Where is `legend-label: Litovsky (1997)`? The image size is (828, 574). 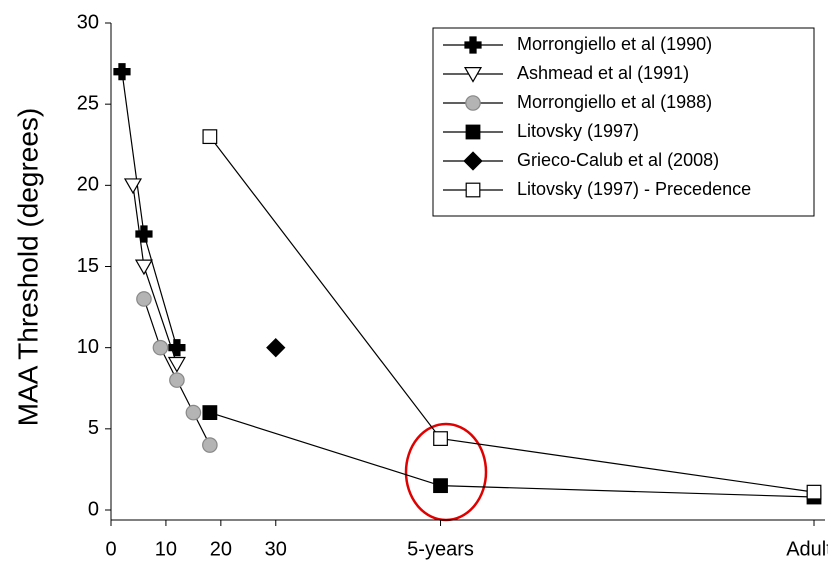
legend-label: Litovsky (1997) is located at coordinates (578, 131).